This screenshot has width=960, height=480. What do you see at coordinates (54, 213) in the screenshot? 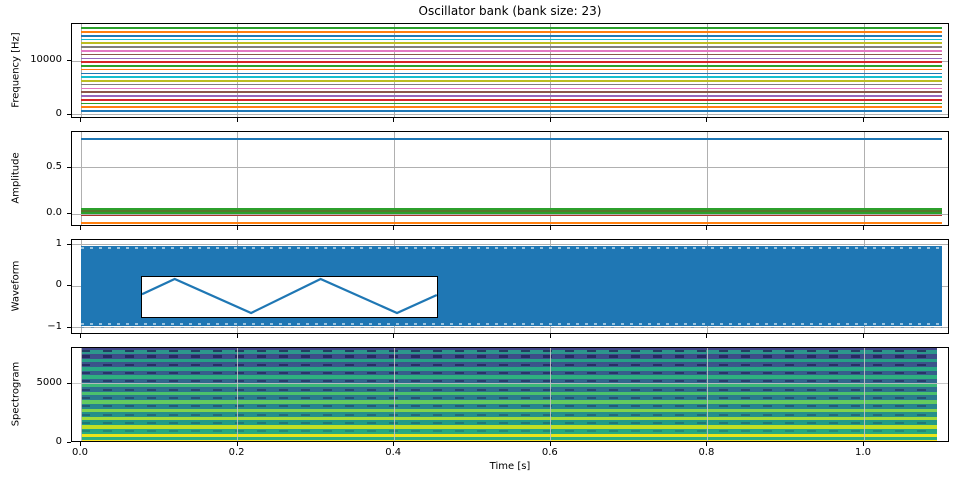
I see `y-tick-label: 0.0` at bounding box center [54, 213].